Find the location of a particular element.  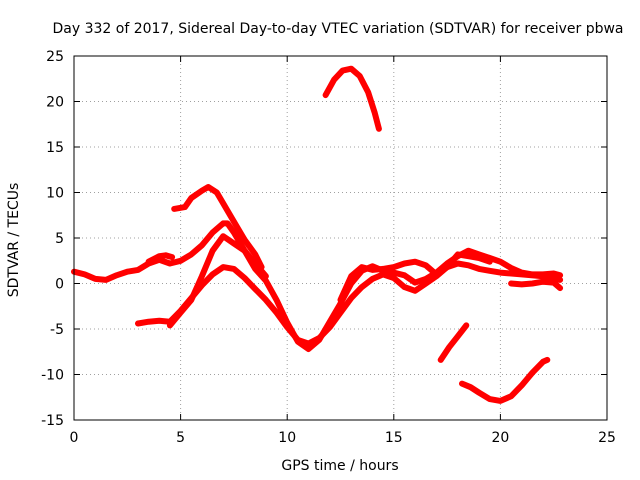

y-tick-label: -10 is located at coordinates (52, 376).